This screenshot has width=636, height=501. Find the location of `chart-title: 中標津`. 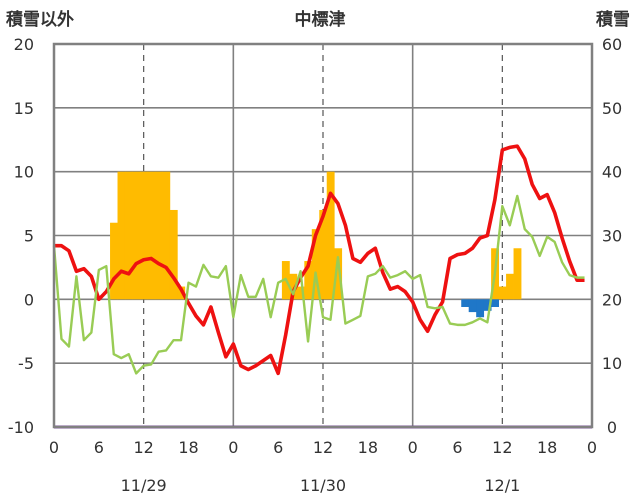

chart-title: 中標津 is located at coordinates (320, 19).